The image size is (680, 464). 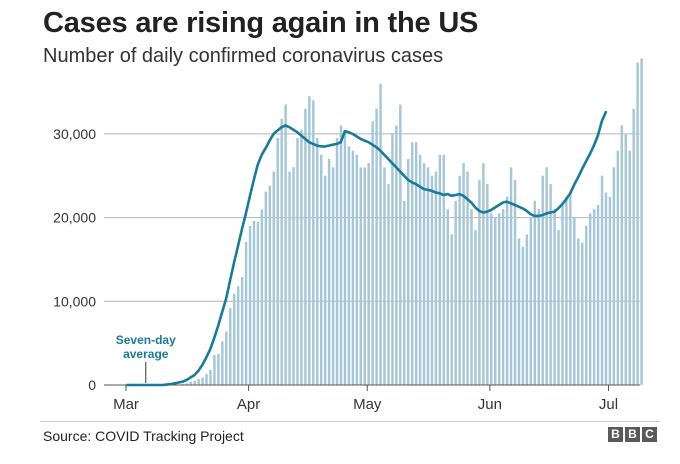 I want to click on x-tick-label: Apr, so click(x=248, y=404).